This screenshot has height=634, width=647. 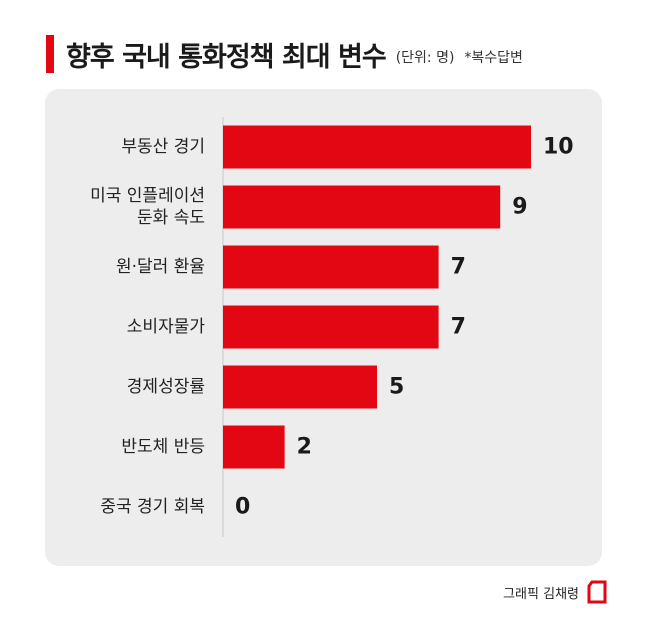 I want to click on value-label: 9, so click(x=519, y=207).